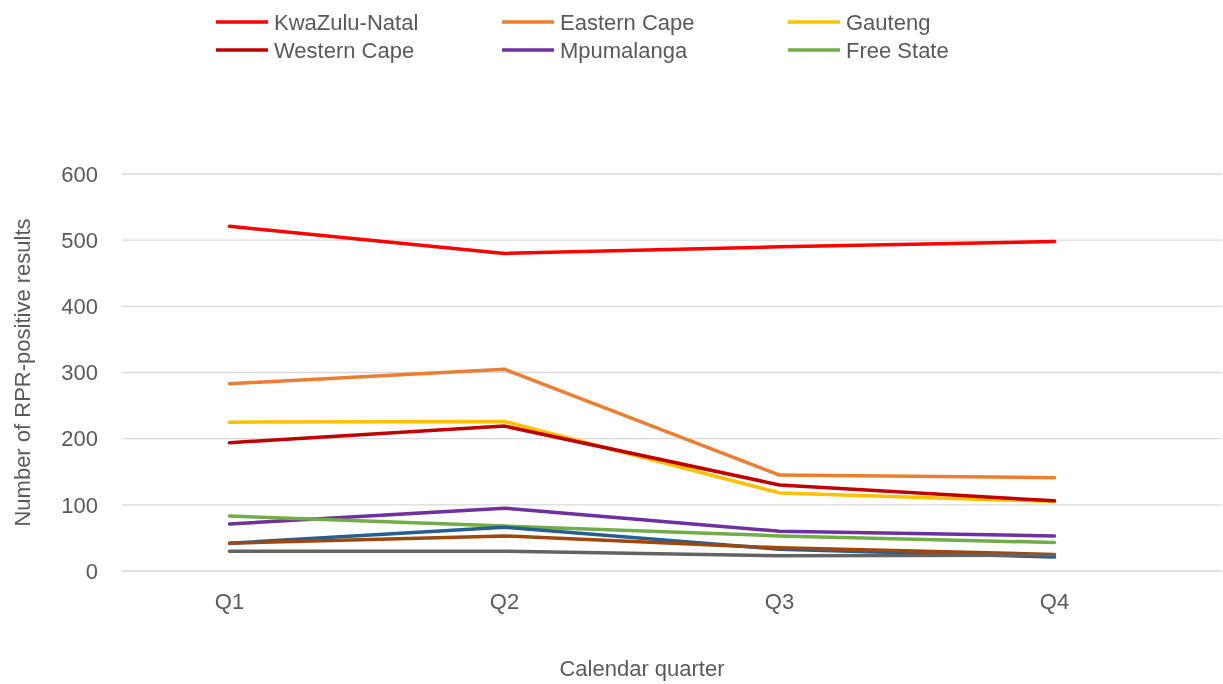 Image resolution: width=1223 pixels, height=684 pixels. What do you see at coordinates (779, 601) in the screenshot?
I see `x-tick-label: Q3` at bounding box center [779, 601].